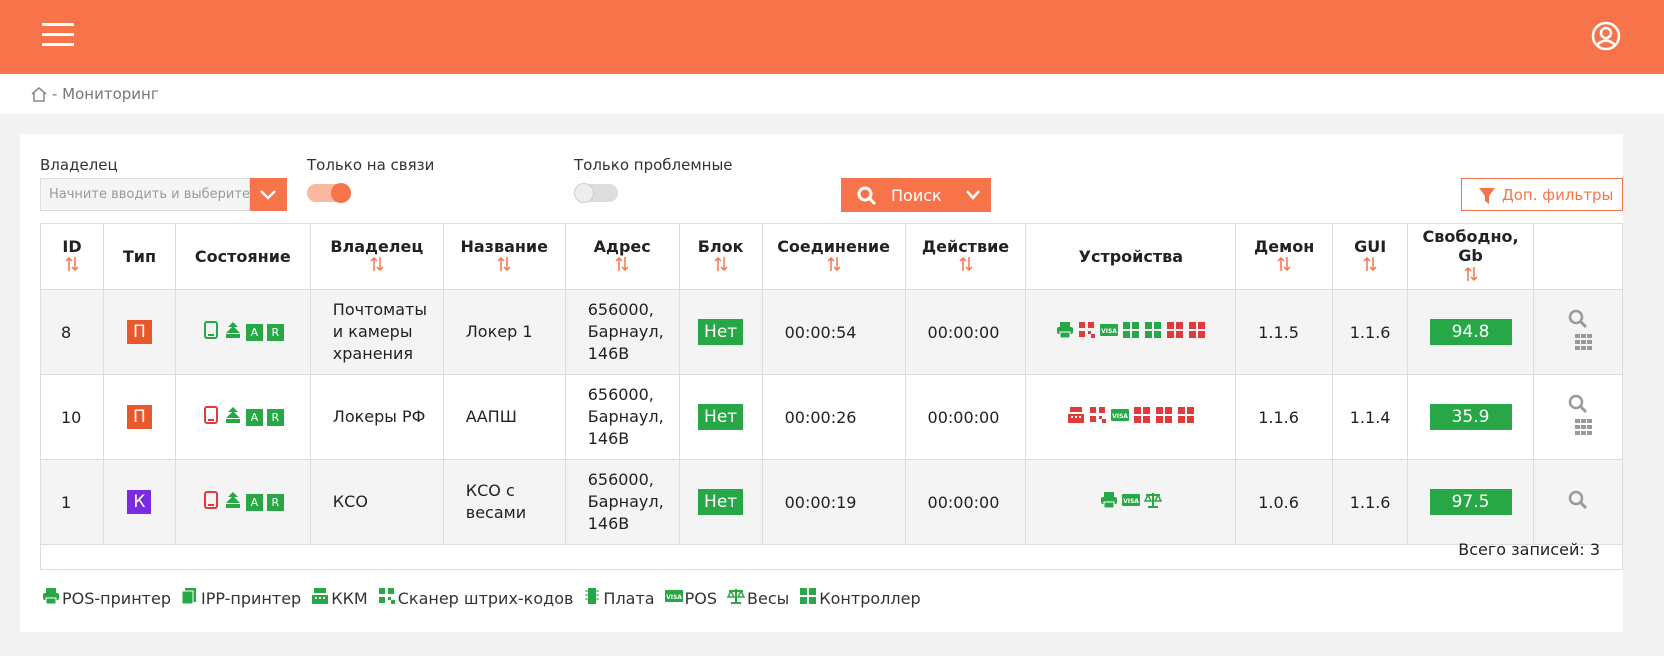  I want to click on name-cell: Локер 1, so click(504, 332).